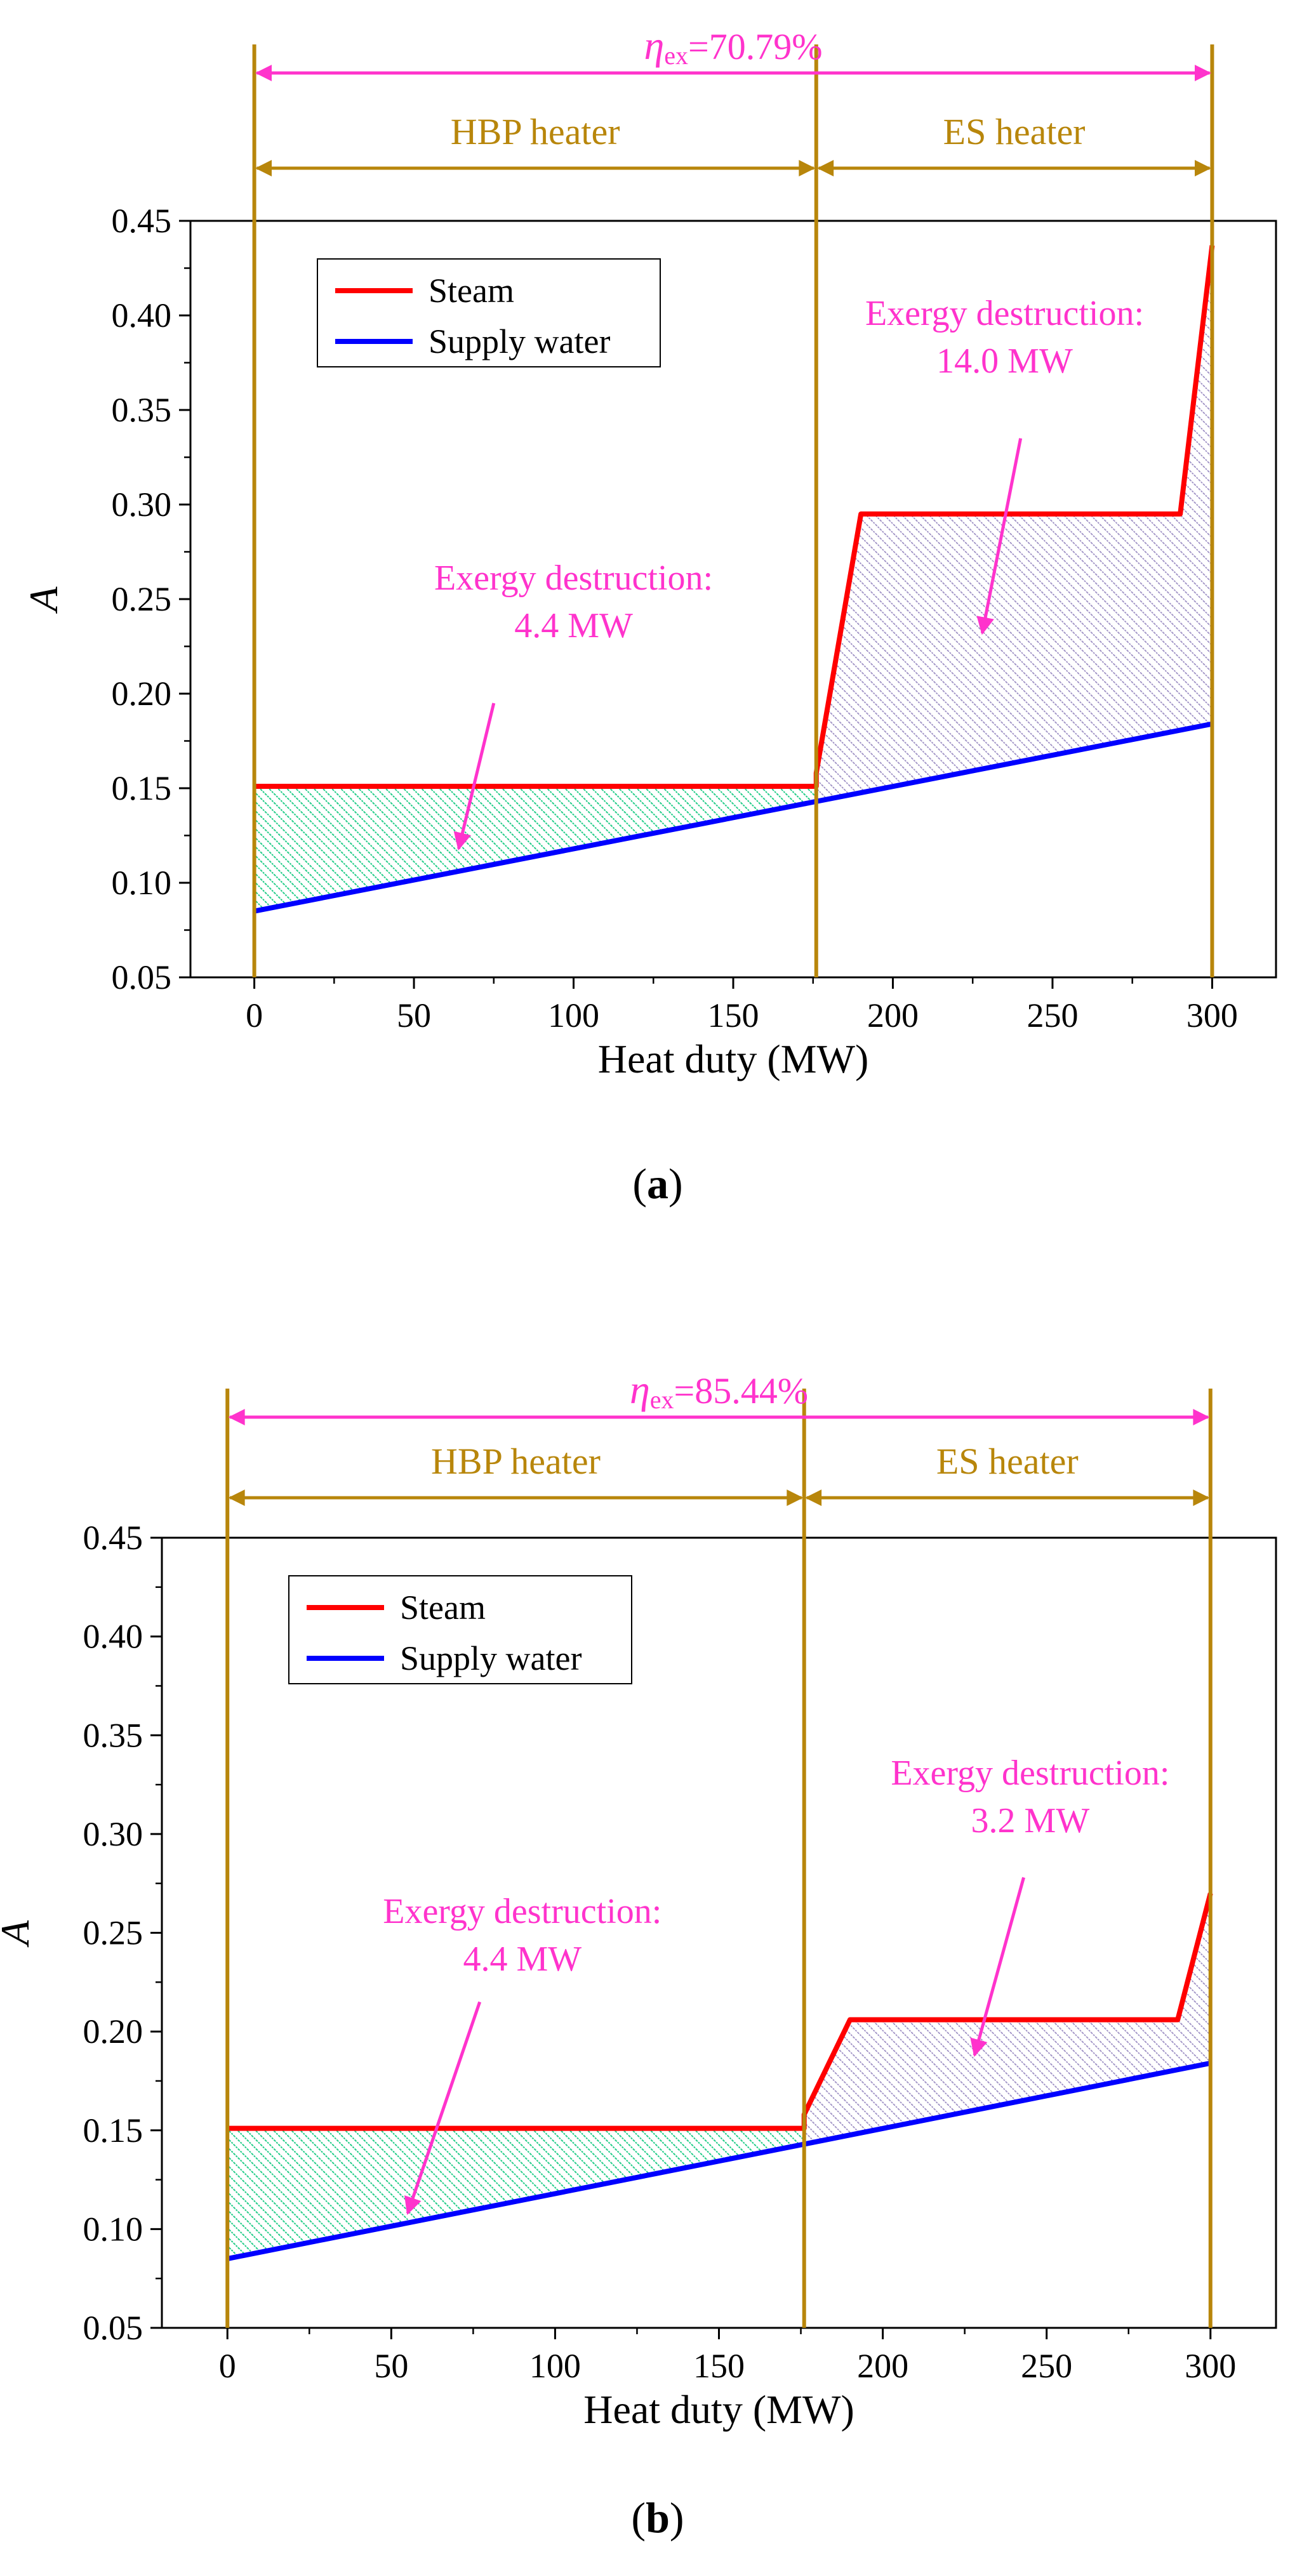 The width and height of the screenshot is (1316, 2576). I want to click on efficiency-label: ηex=85.44%, so click(719, 1390).